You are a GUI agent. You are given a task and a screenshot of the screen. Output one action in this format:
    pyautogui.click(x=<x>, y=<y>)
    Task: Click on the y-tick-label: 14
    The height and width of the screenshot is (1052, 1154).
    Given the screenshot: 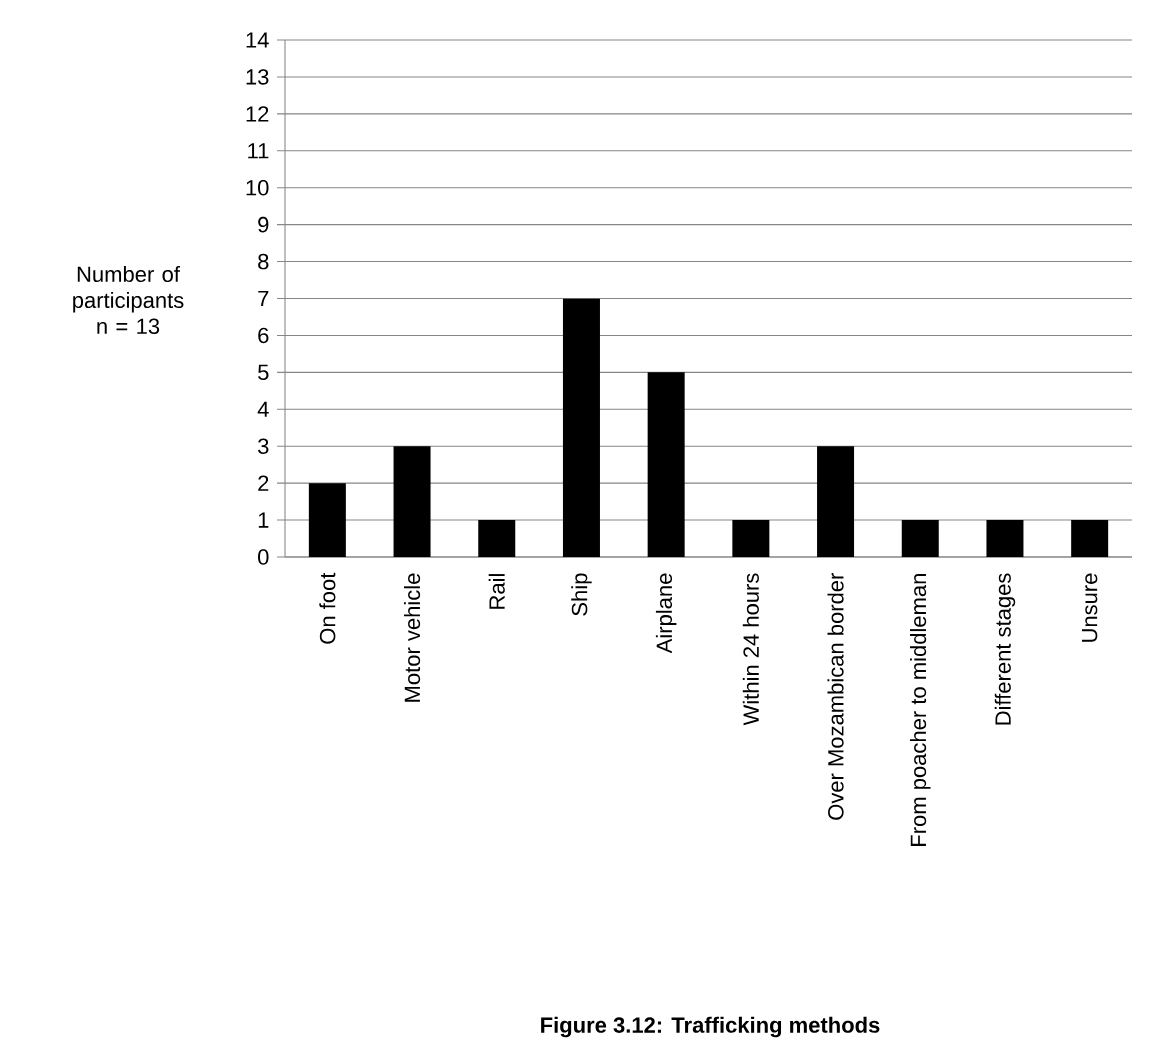 What is the action you would take?
    pyautogui.click(x=257, y=40)
    